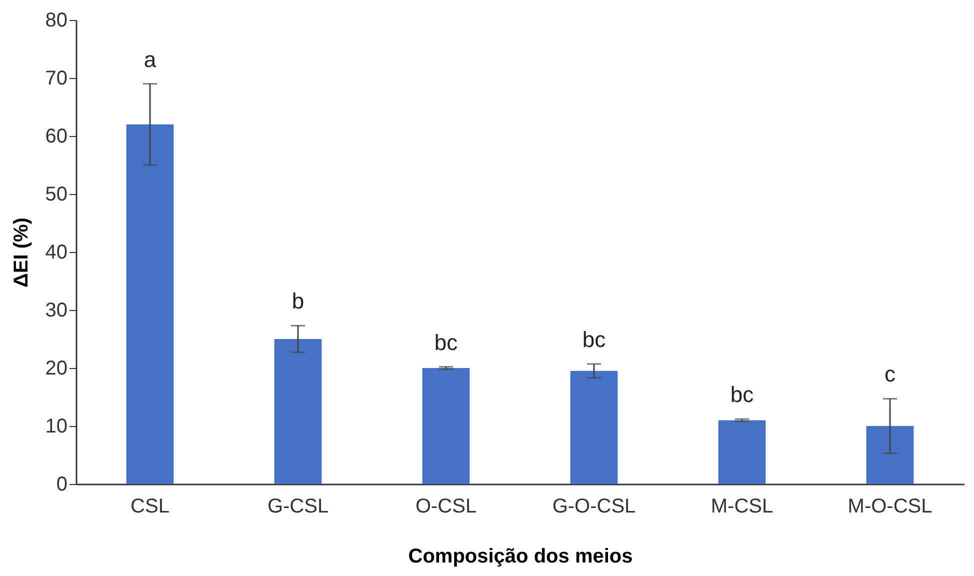 This screenshot has width=974, height=576. I want to click on x-tick-label: O-CSL, so click(446, 507).